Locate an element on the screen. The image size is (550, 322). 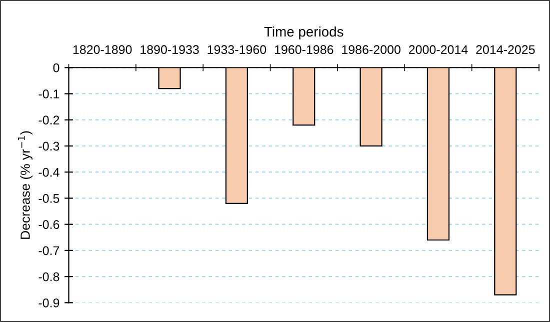
y-tick-label: -0.1 is located at coordinates (49, 94).